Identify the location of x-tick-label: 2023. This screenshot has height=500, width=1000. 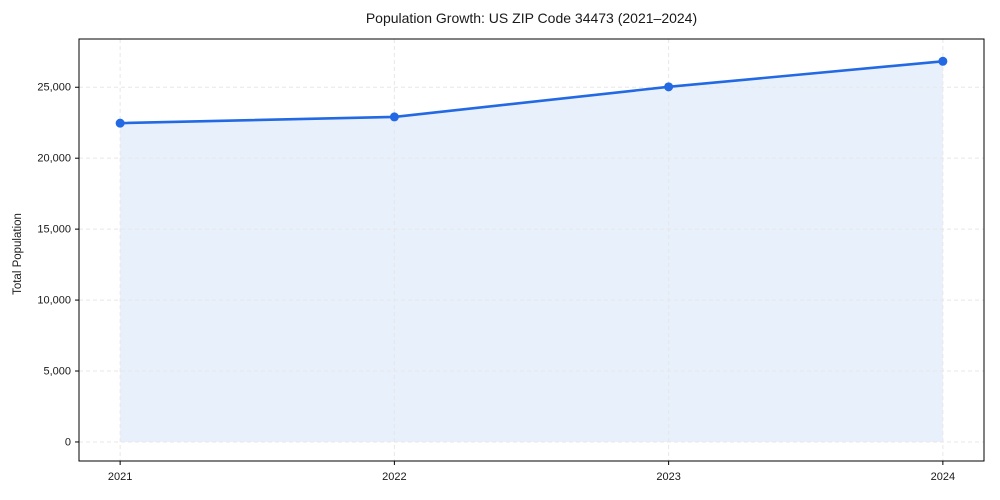
(668, 477).